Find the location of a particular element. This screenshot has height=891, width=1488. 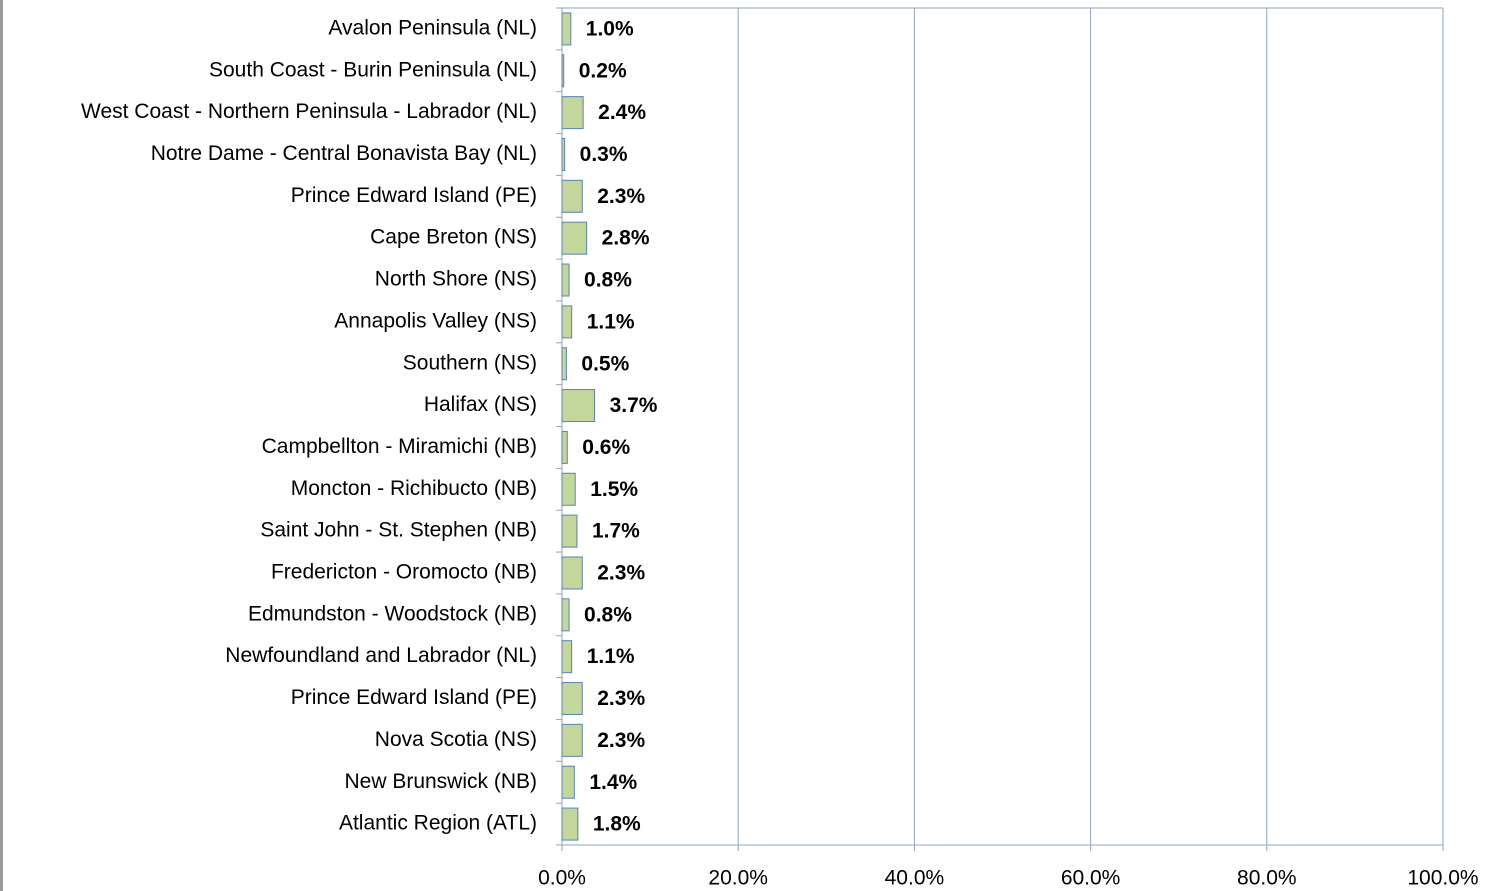

value-label: 1.5% is located at coordinates (614, 489).